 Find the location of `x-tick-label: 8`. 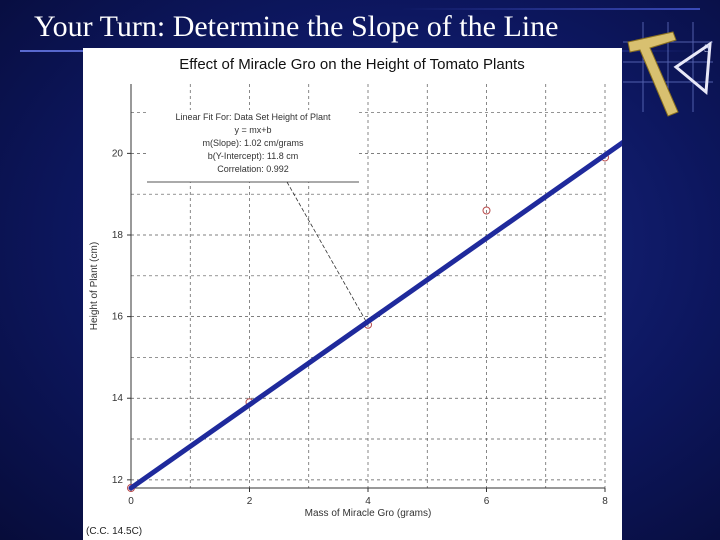

x-tick-label: 8 is located at coordinates (605, 501).